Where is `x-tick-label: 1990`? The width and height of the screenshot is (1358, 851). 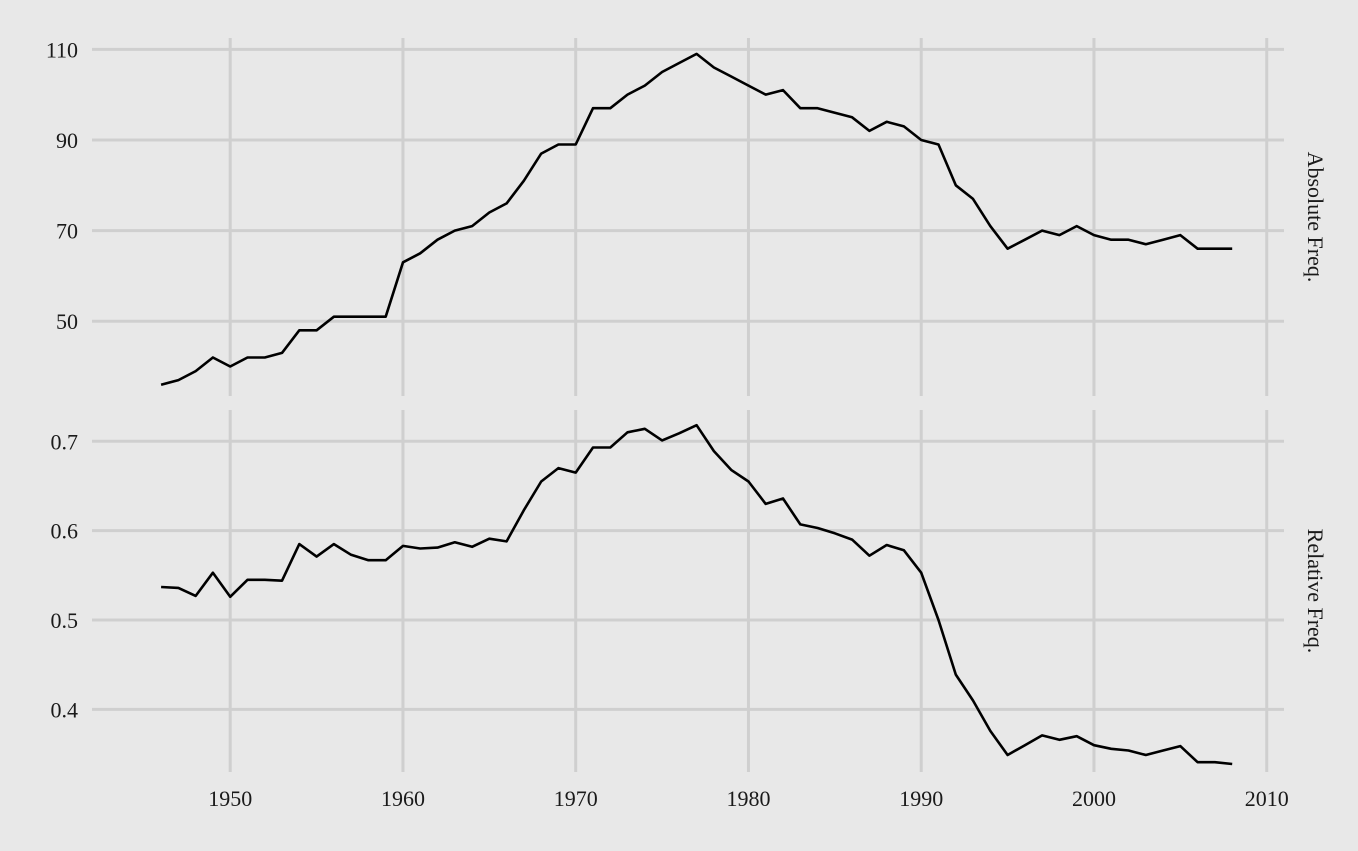
x-tick-label: 1990 is located at coordinates (921, 798).